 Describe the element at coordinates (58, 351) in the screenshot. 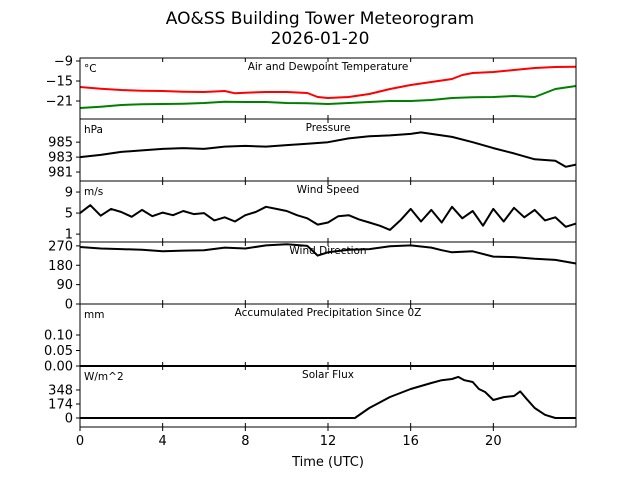

I see `y-tick-label: 0.05` at that location.